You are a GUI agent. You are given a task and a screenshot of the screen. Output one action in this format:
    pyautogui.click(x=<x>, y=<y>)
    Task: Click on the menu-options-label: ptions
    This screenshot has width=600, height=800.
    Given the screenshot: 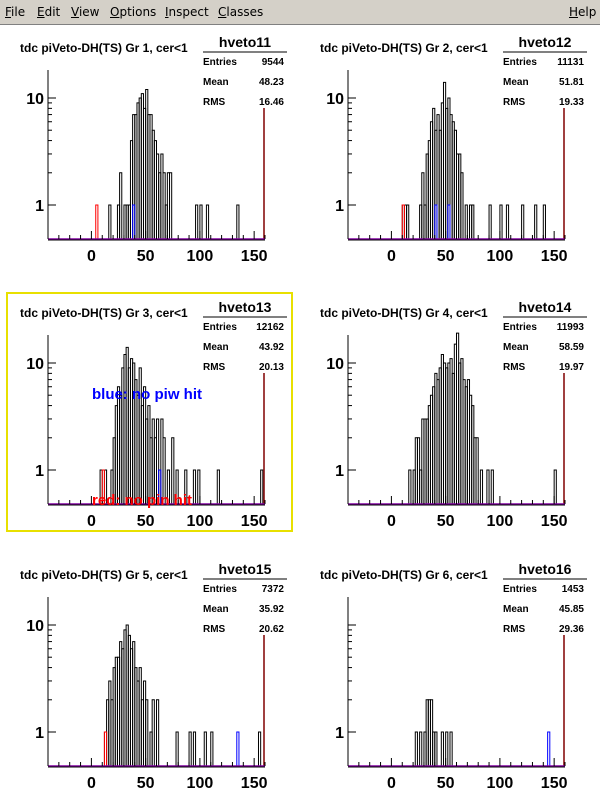 What is the action you would take?
    pyautogui.click(x=138, y=12)
    